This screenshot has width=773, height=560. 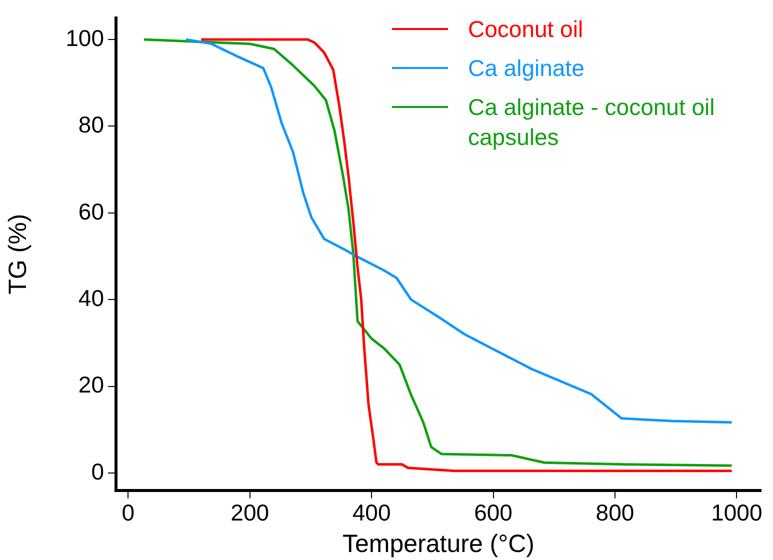 What do you see at coordinates (91, 297) in the screenshot?
I see `y-tick-label: 40` at bounding box center [91, 297].